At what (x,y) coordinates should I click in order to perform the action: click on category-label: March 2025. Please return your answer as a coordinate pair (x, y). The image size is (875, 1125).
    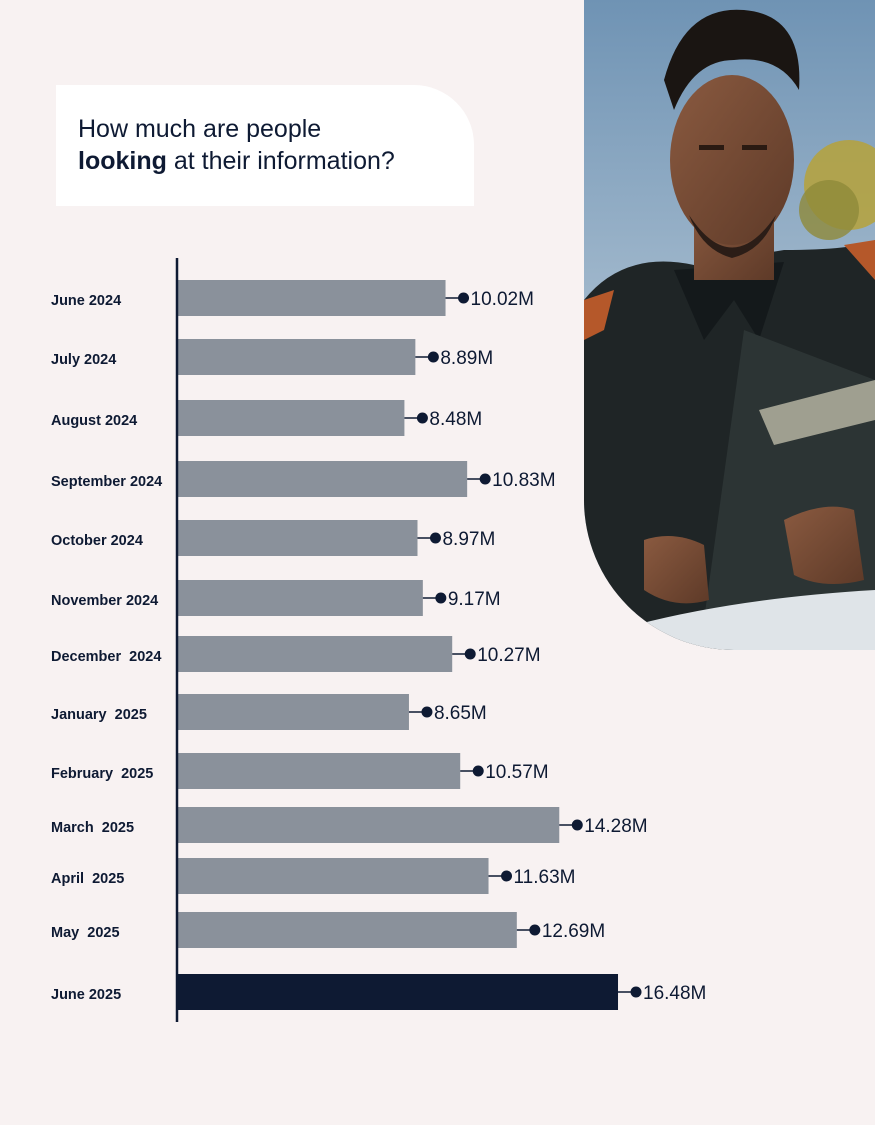
    Looking at the image, I should click on (92, 828).